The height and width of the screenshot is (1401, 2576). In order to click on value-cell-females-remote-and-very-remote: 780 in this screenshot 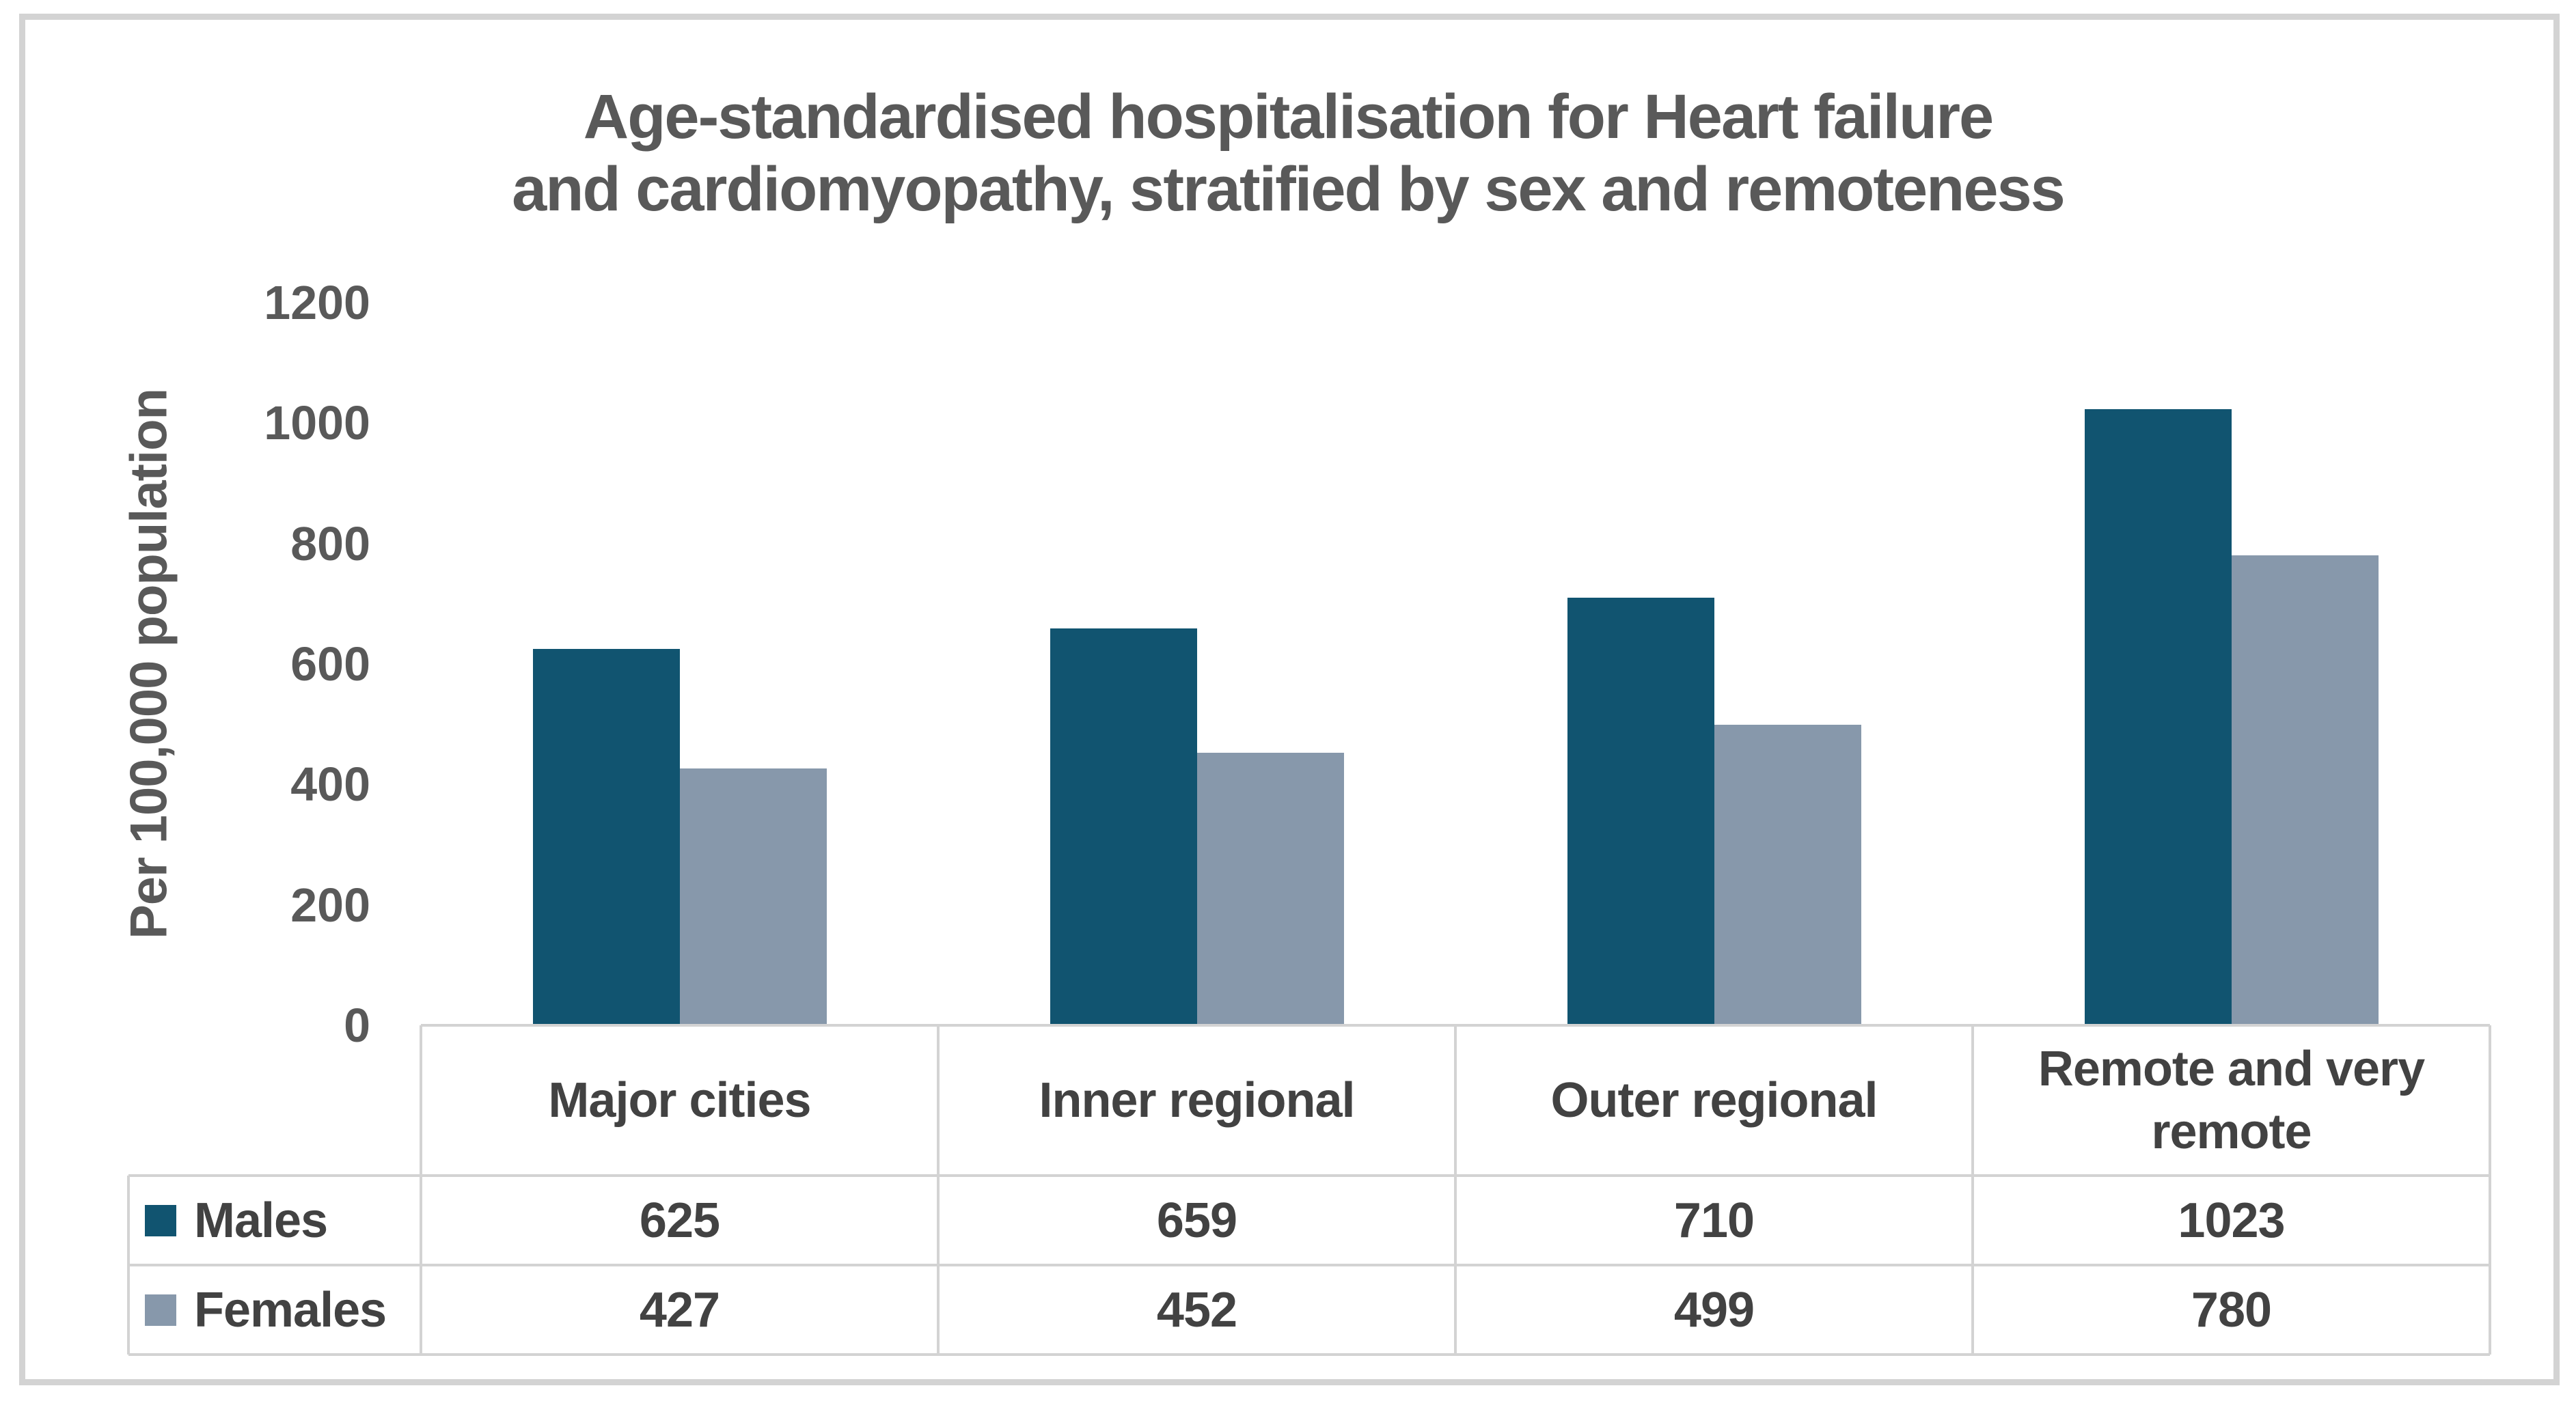, I will do `click(2231, 1310)`.